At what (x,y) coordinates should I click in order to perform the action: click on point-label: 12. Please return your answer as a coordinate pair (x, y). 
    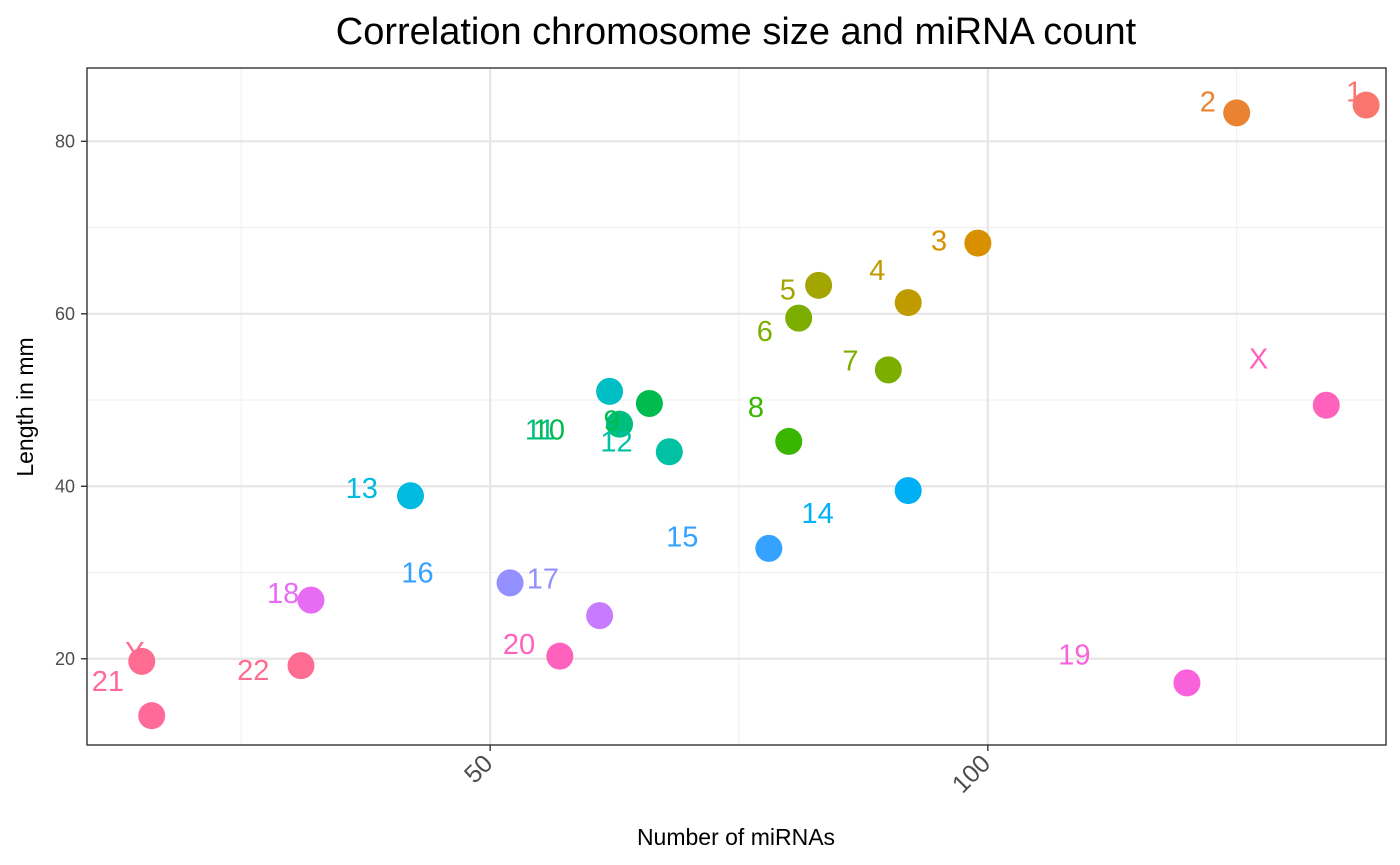
    Looking at the image, I should click on (616, 442).